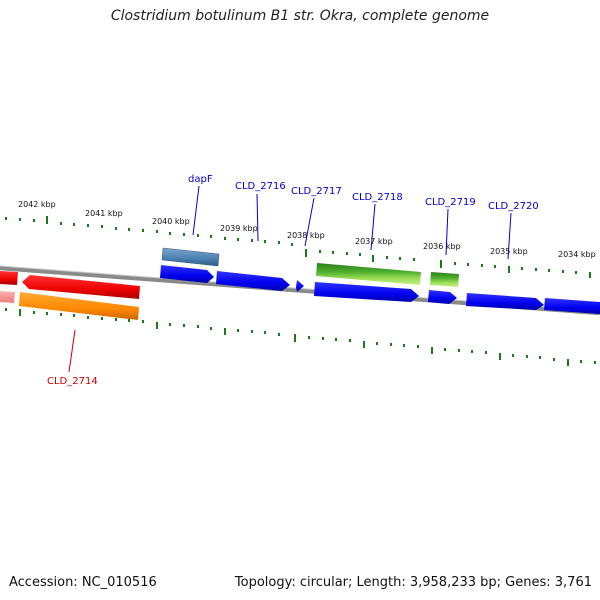 The image size is (600, 600). I want to click on gene-label-CLD_2718: CLD_2718, so click(377, 197).